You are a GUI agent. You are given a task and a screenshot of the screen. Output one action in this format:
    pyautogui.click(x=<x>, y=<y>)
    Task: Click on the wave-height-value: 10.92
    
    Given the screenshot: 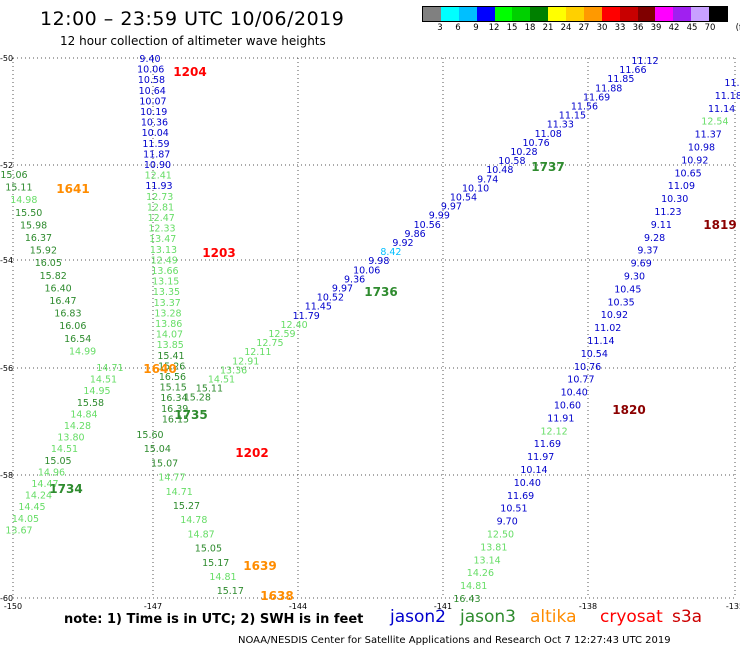 What is the action you would take?
    pyautogui.click(x=694, y=160)
    